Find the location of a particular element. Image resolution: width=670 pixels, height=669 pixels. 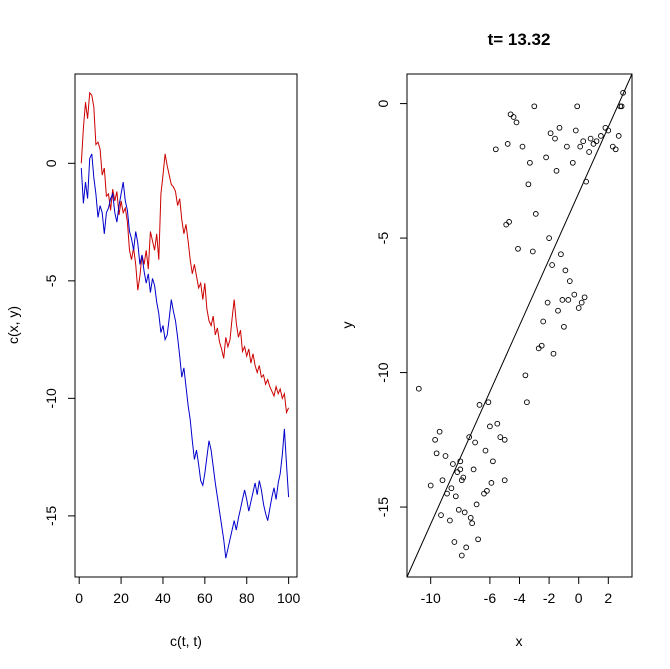

left-y-tick-label: -10 is located at coordinates (51, 398).